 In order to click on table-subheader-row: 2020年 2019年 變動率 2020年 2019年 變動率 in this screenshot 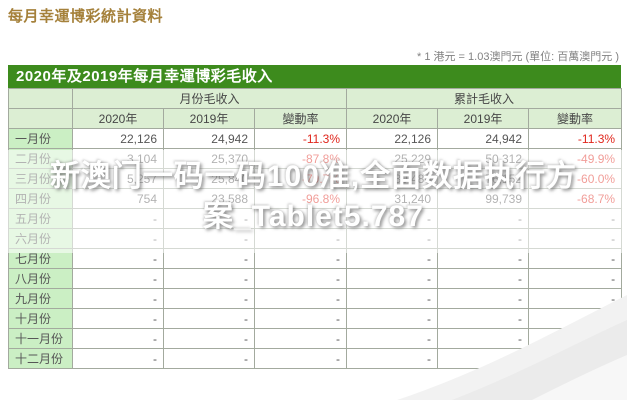, I will do `click(315, 118)`.